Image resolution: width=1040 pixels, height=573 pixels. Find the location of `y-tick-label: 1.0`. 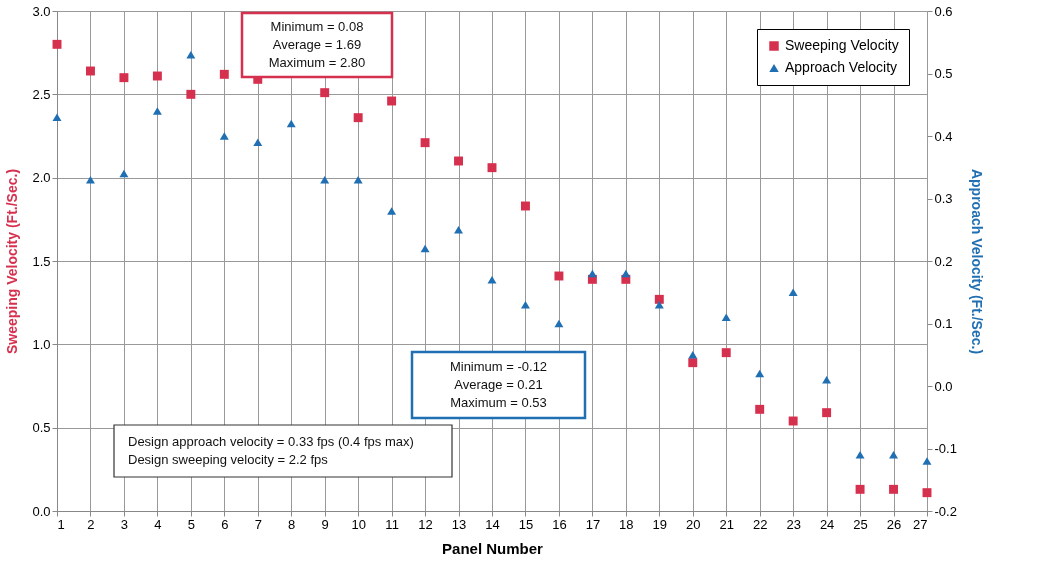

y-tick-label: 1.0 is located at coordinates (41, 344).